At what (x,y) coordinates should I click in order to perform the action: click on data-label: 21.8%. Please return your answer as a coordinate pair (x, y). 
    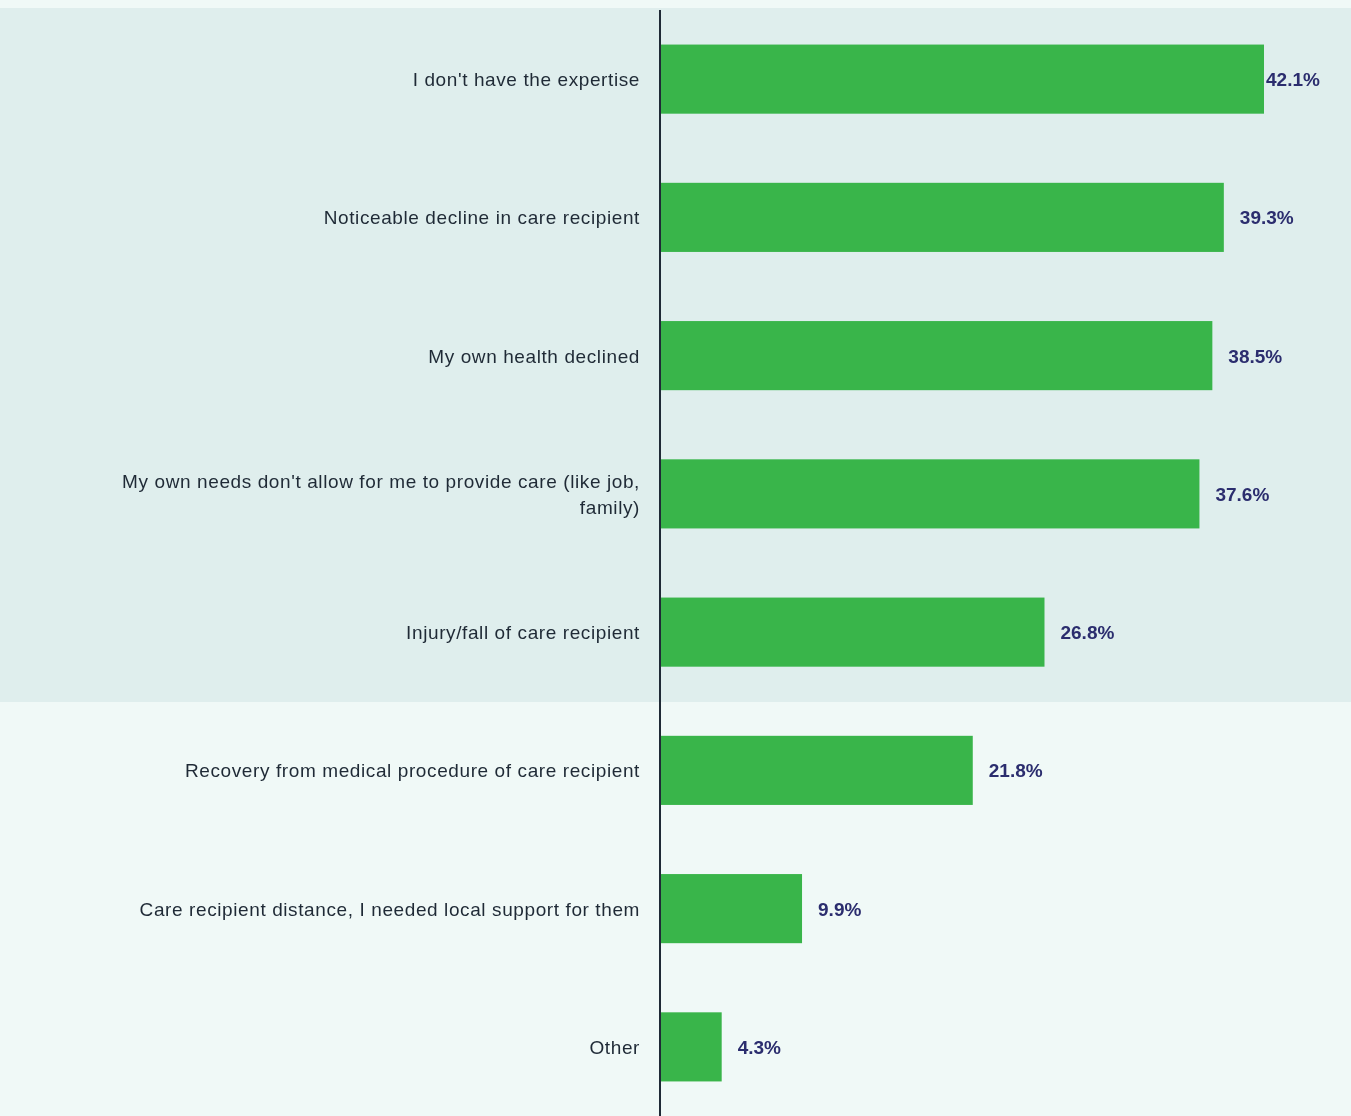
    Looking at the image, I should click on (1015, 771).